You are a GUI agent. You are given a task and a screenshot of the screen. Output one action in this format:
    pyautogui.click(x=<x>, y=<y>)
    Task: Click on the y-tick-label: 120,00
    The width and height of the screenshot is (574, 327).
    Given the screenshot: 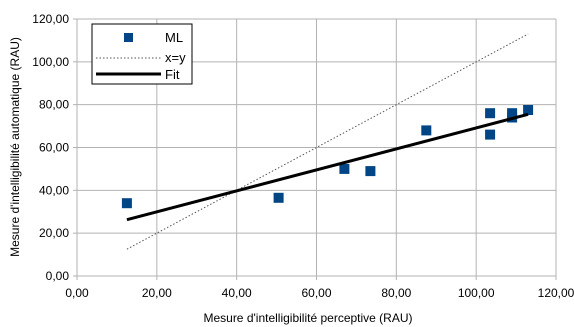 What is the action you would take?
    pyautogui.click(x=50, y=19)
    